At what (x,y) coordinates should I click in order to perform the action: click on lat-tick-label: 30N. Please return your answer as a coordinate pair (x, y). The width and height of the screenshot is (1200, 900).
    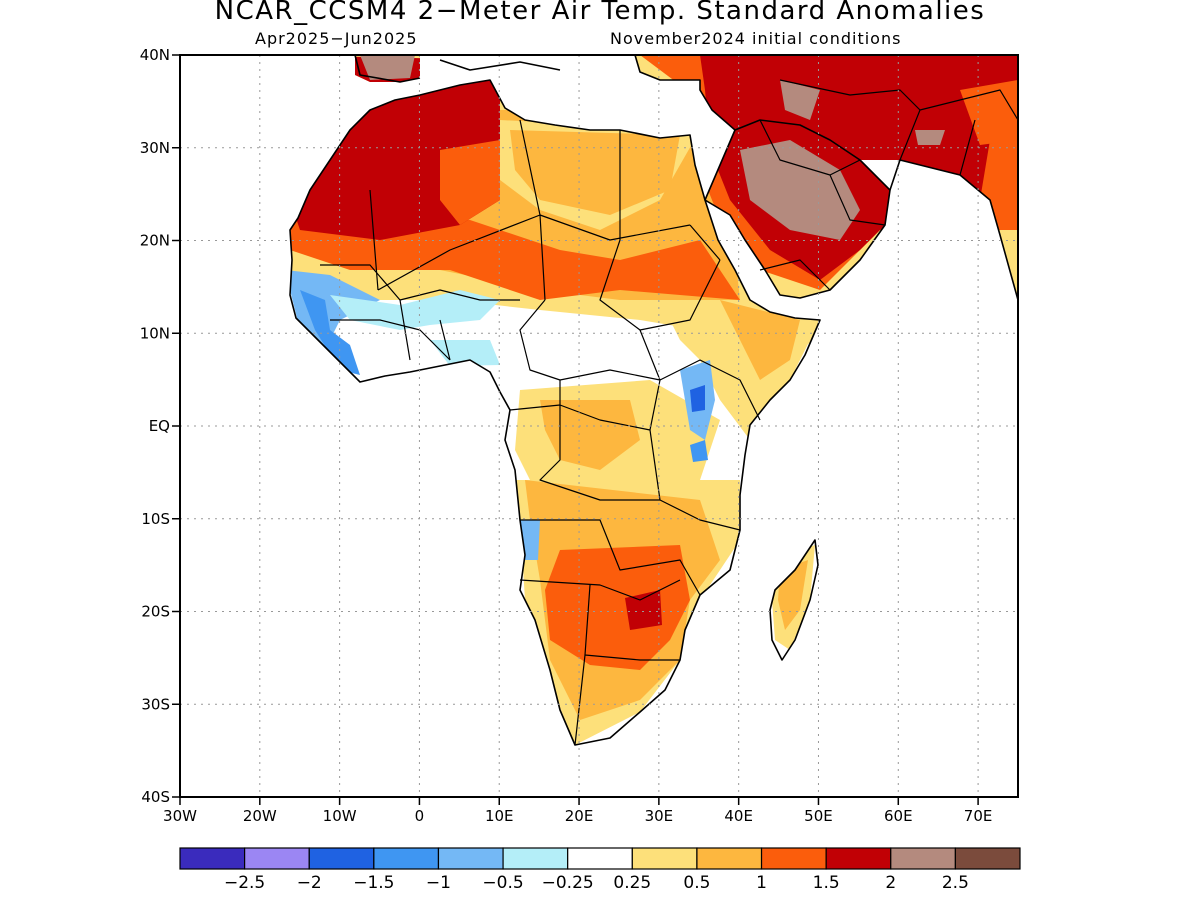
    Looking at the image, I should click on (155, 148).